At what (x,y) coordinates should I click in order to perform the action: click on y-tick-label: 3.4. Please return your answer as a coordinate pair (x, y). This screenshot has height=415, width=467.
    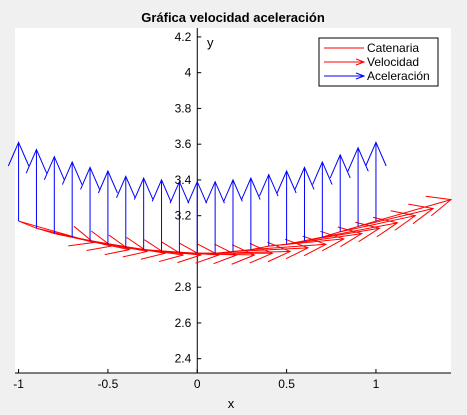
    Looking at the image, I should click on (183, 180).